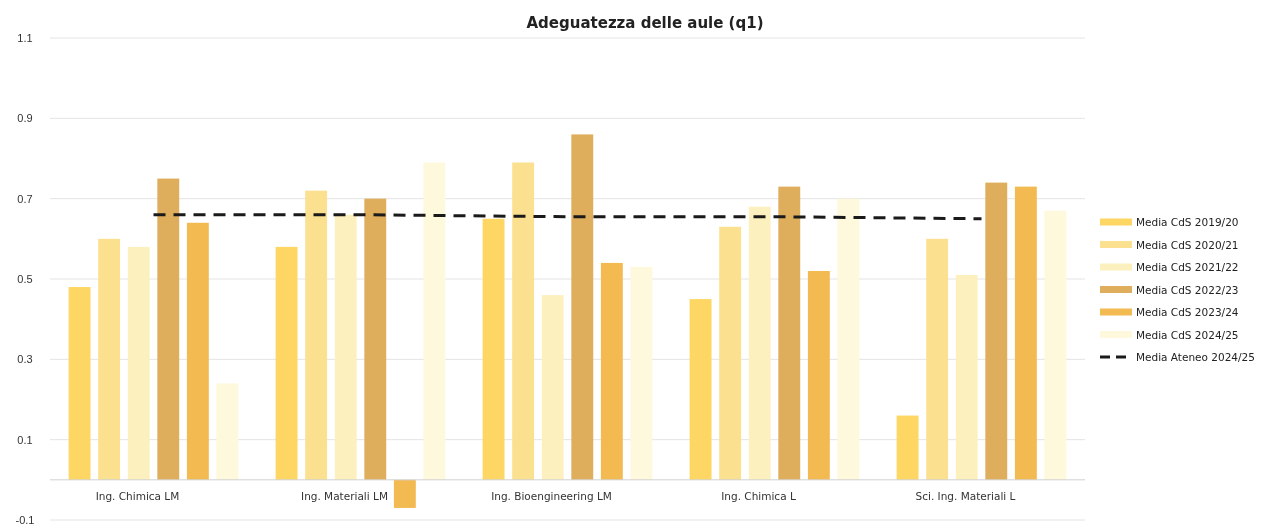 Image resolution: width=1271 pixels, height=526 pixels. What do you see at coordinates (25, 118) in the screenshot?
I see `y-tick-label: 0.9` at bounding box center [25, 118].